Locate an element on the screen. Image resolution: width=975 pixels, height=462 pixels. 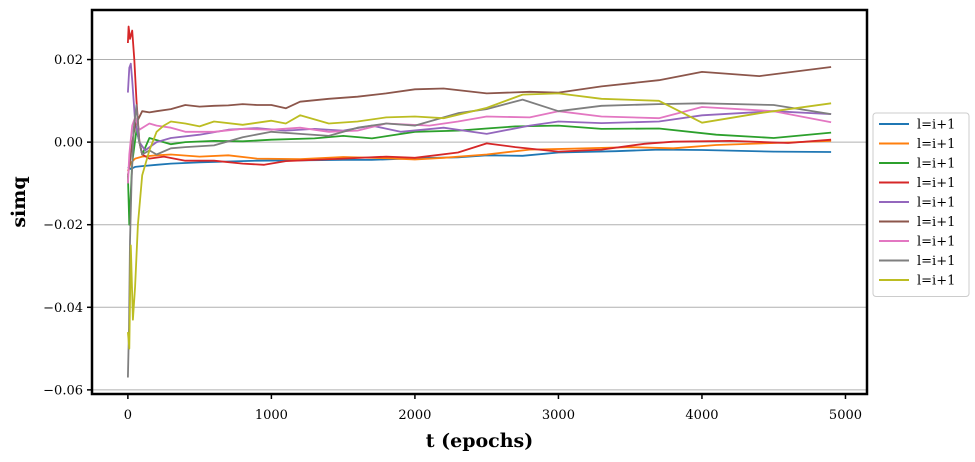
legend-box is located at coordinates (921, 204).